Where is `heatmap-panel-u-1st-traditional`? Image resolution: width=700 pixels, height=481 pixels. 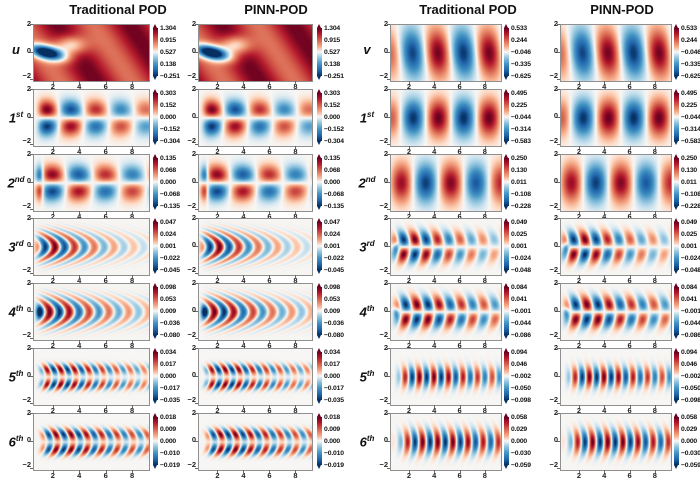 heatmap-panel-u-1st-traditional is located at coordinates (91, 118).